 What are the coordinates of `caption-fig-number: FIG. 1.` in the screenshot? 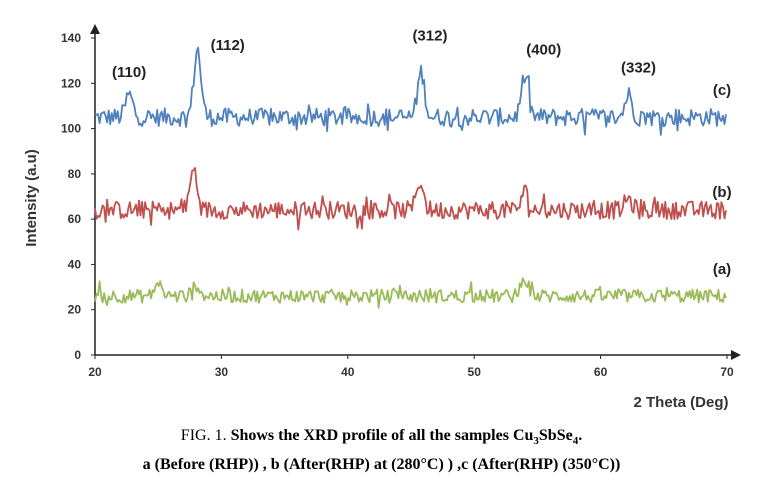 It's located at (203, 435).